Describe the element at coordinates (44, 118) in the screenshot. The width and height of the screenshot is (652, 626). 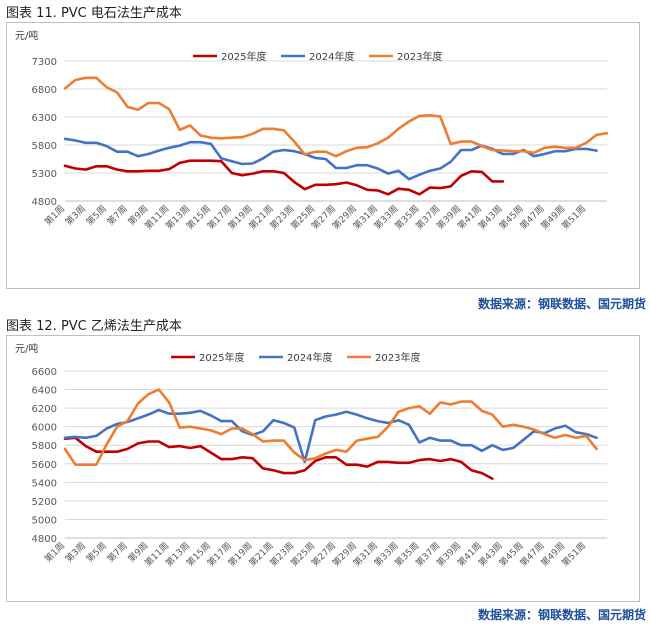
I see `y-tick-label: 6300` at that location.